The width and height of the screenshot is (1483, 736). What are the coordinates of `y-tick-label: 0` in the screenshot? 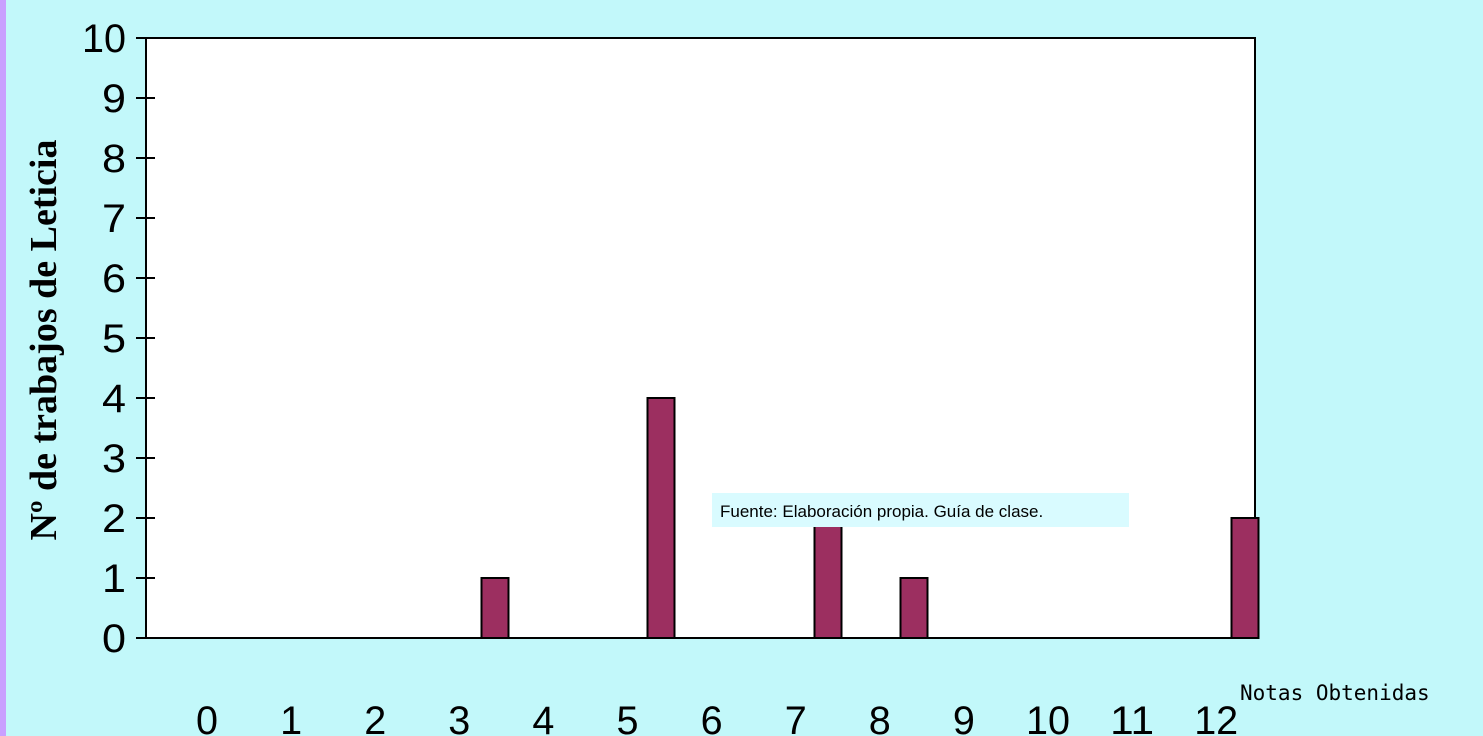 It's located at (114, 639).